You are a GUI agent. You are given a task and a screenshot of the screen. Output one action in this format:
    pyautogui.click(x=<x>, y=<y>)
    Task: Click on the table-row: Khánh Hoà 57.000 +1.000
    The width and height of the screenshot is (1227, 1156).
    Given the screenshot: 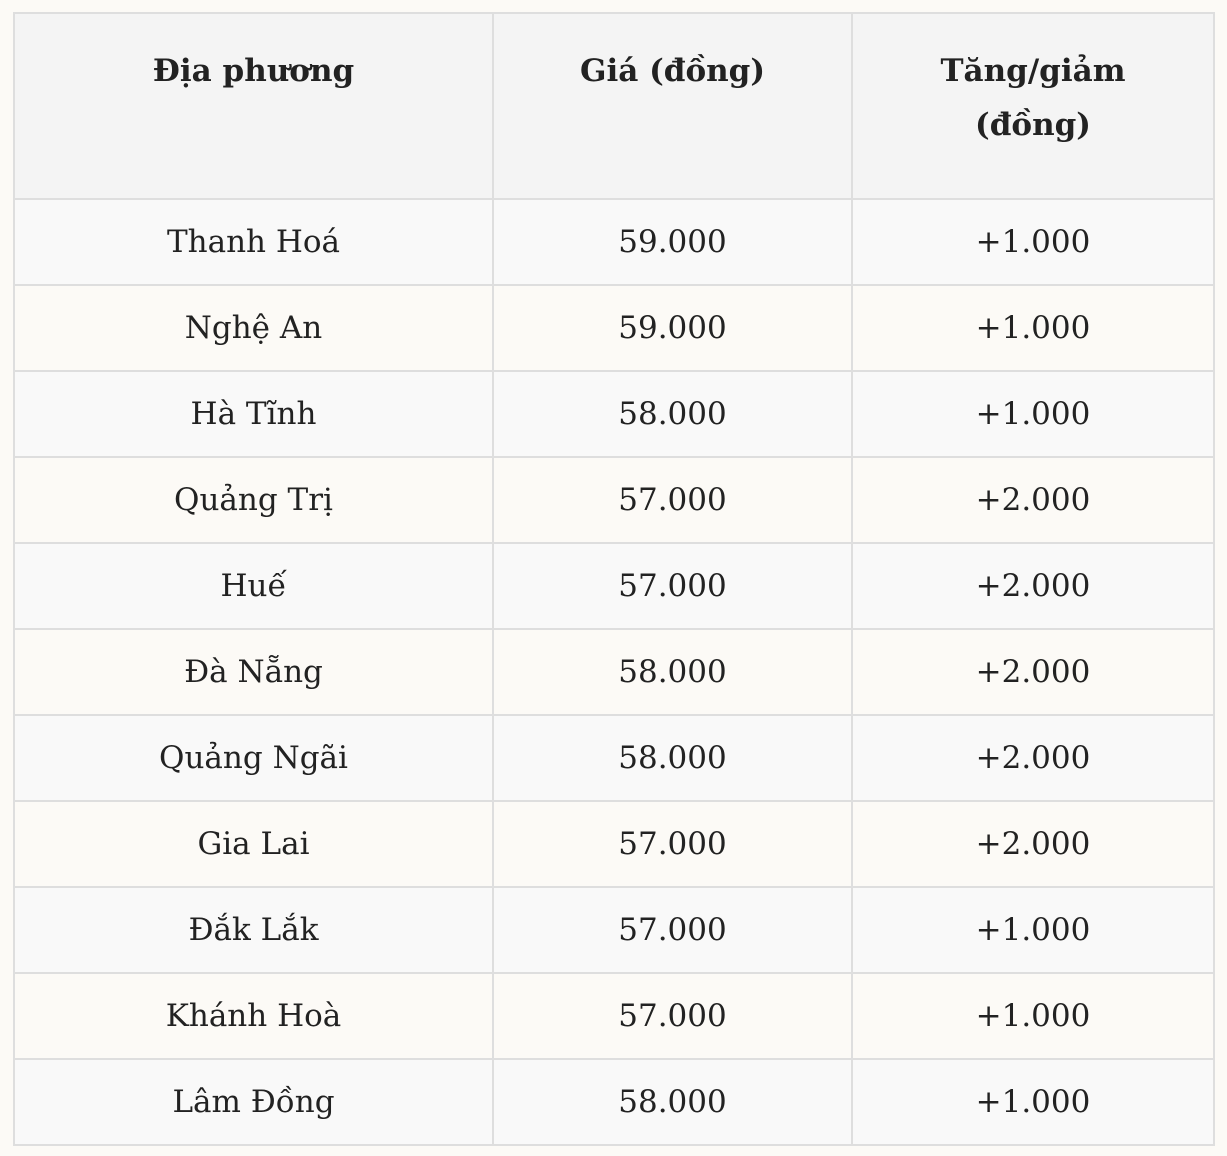 What is the action you would take?
    pyautogui.click(x=614, y=1016)
    